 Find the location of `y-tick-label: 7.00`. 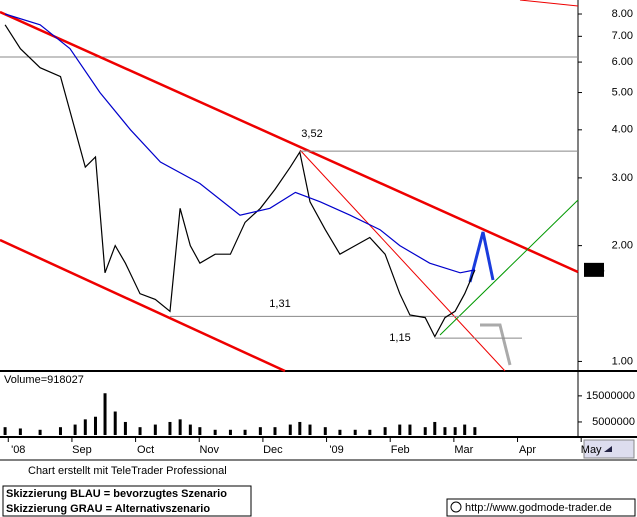

y-tick-label: 7.00 is located at coordinates (622, 36).